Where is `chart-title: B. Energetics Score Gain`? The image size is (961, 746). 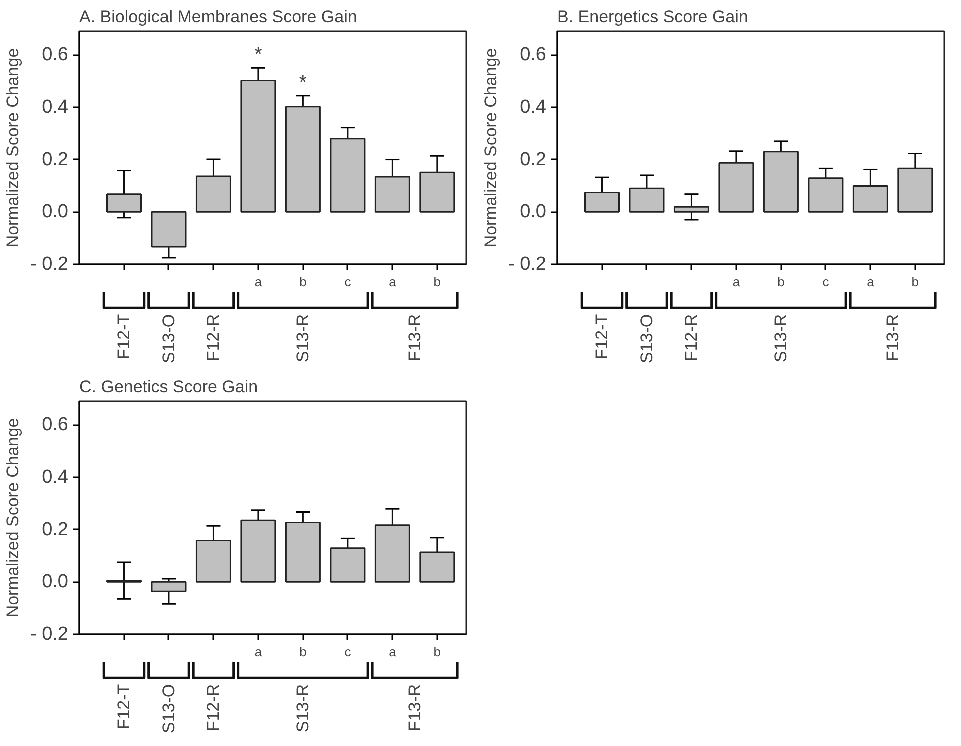 chart-title: B. Energetics Score Gain is located at coordinates (653, 17).